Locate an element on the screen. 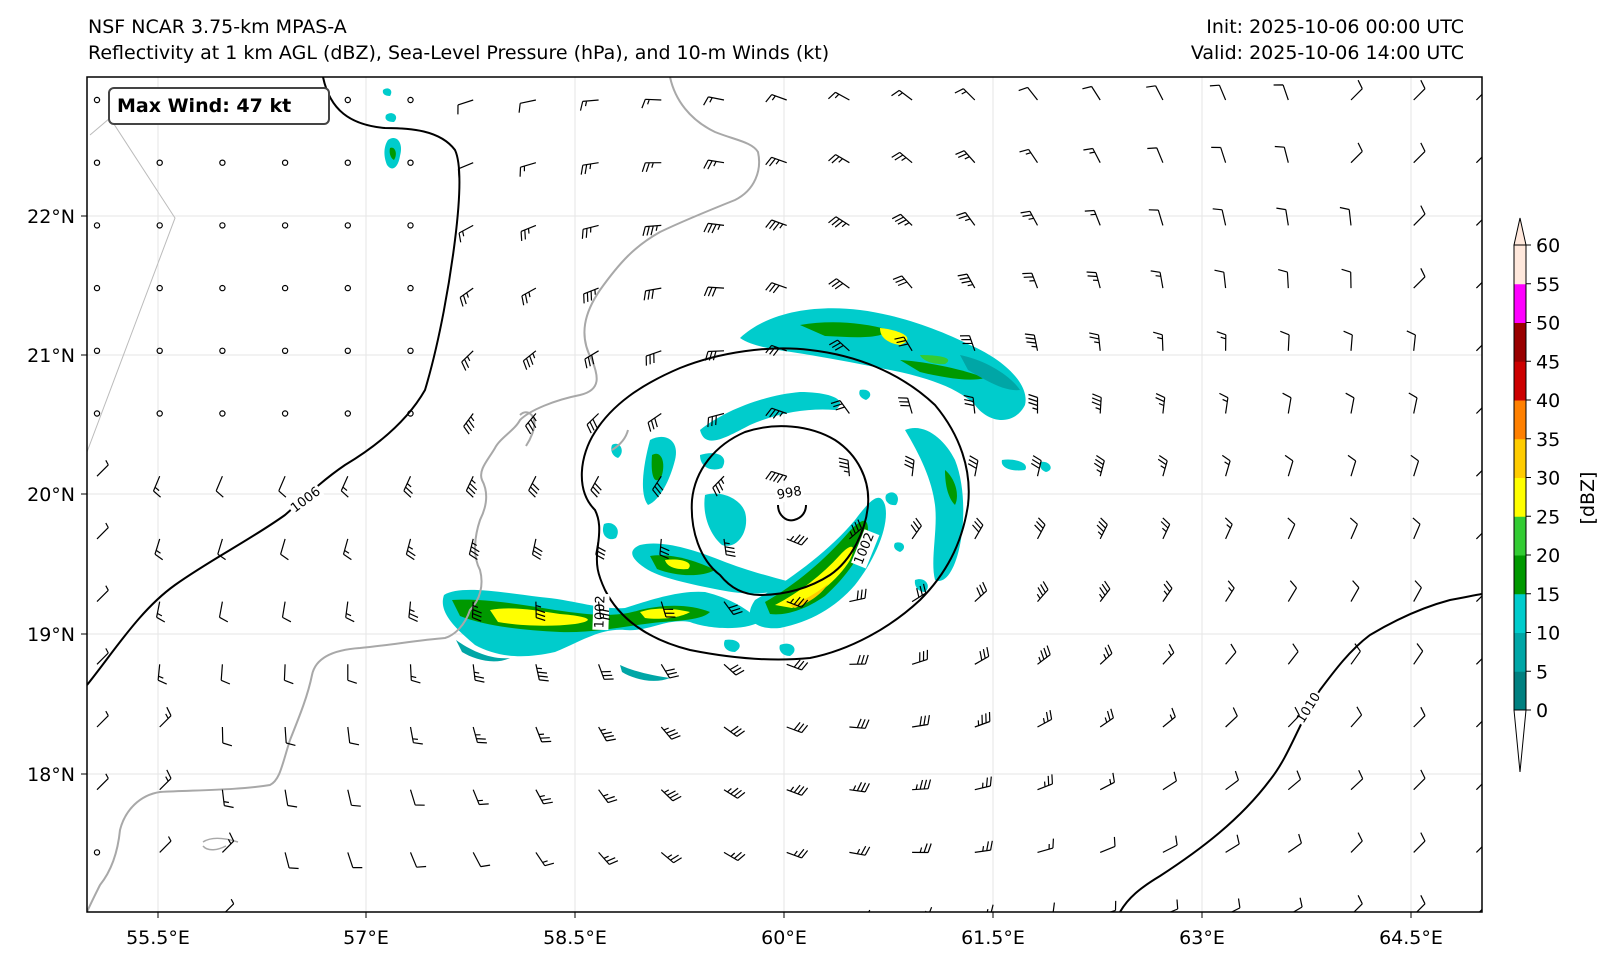  colorbar-ticks: 0 5 10 15 20 25 30 35 40 45 50 55 60 is located at coordinates (1543, 478).